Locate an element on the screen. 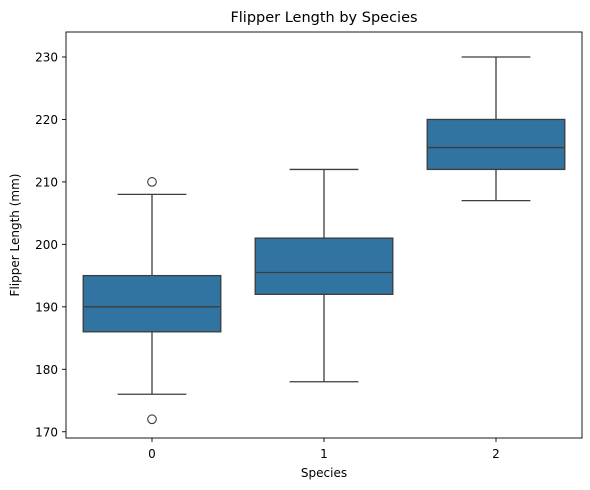 Image resolution: width=590 pixels, height=490 pixels. x-tick-label: 2 is located at coordinates (496, 454).